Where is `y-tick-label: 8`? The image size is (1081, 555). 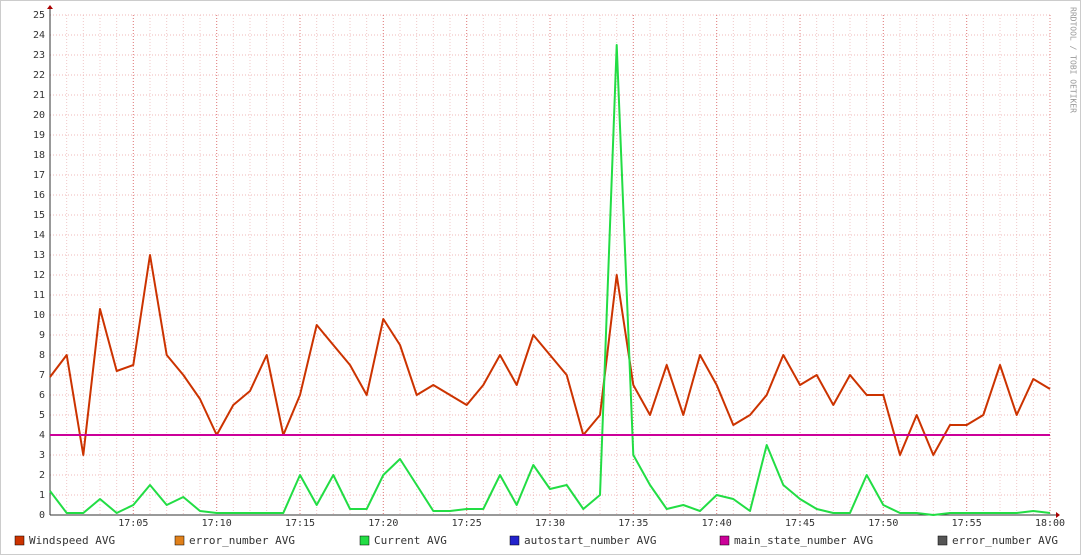
y-tick-label: 8 is located at coordinates (42, 355).